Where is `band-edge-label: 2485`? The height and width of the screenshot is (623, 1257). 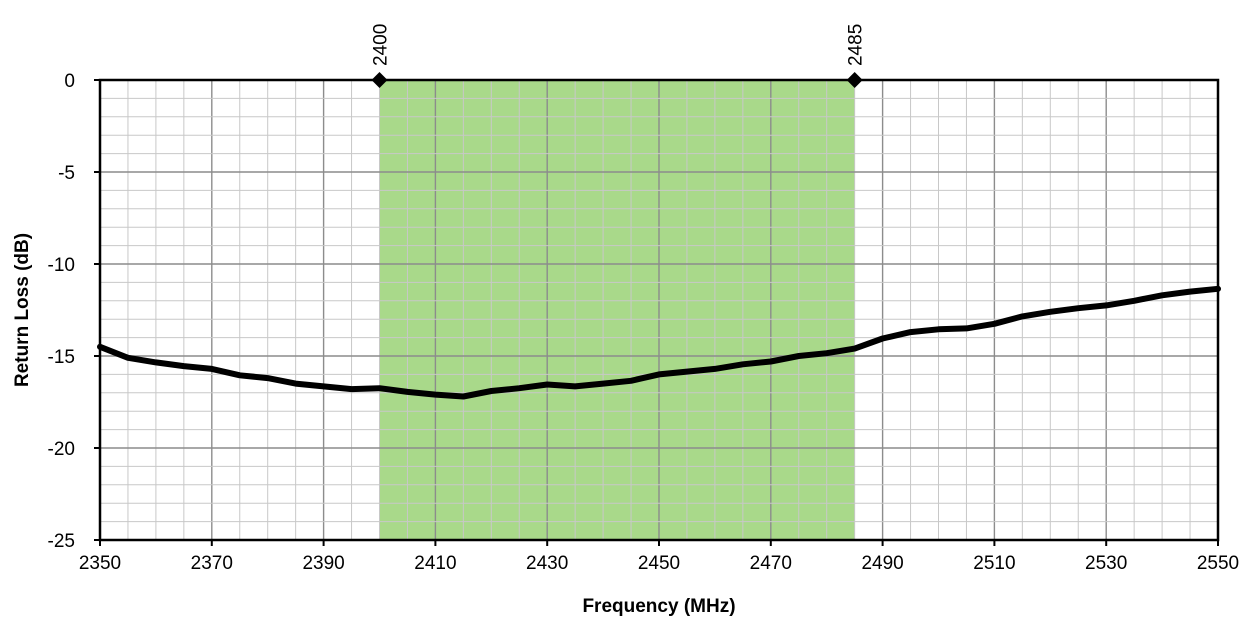 band-edge-label: 2485 is located at coordinates (856, 45).